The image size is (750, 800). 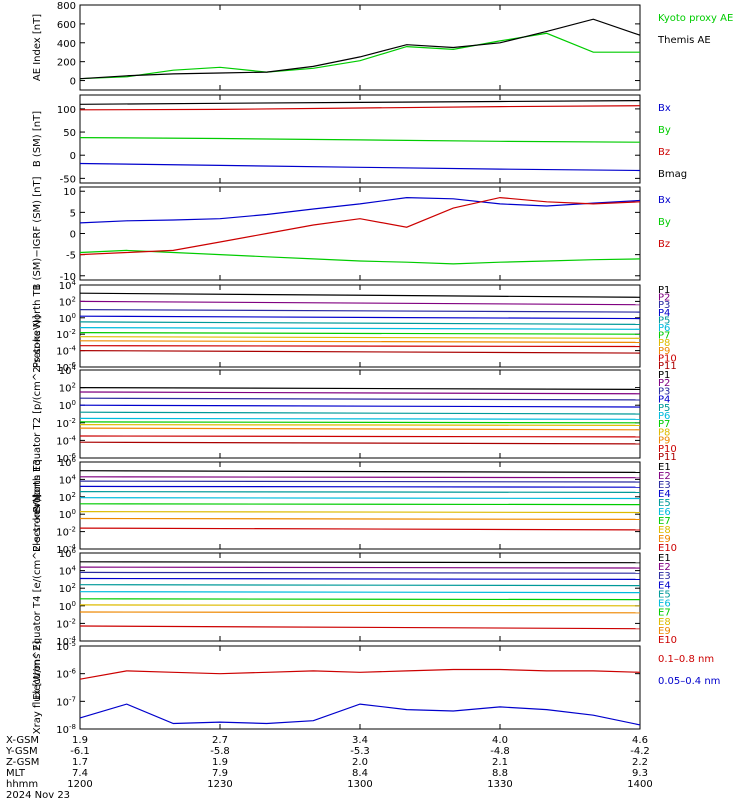 I want to click on ytick-label: 5, so click(x=73, y=213).